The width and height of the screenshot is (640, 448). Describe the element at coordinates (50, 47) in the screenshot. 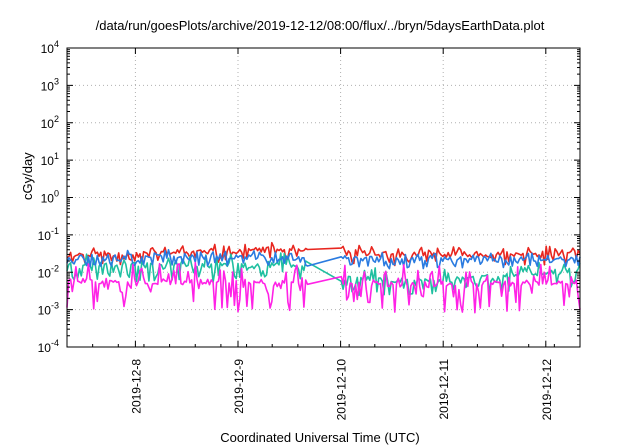

I see `y-tick-label: 10⁴` at that location.